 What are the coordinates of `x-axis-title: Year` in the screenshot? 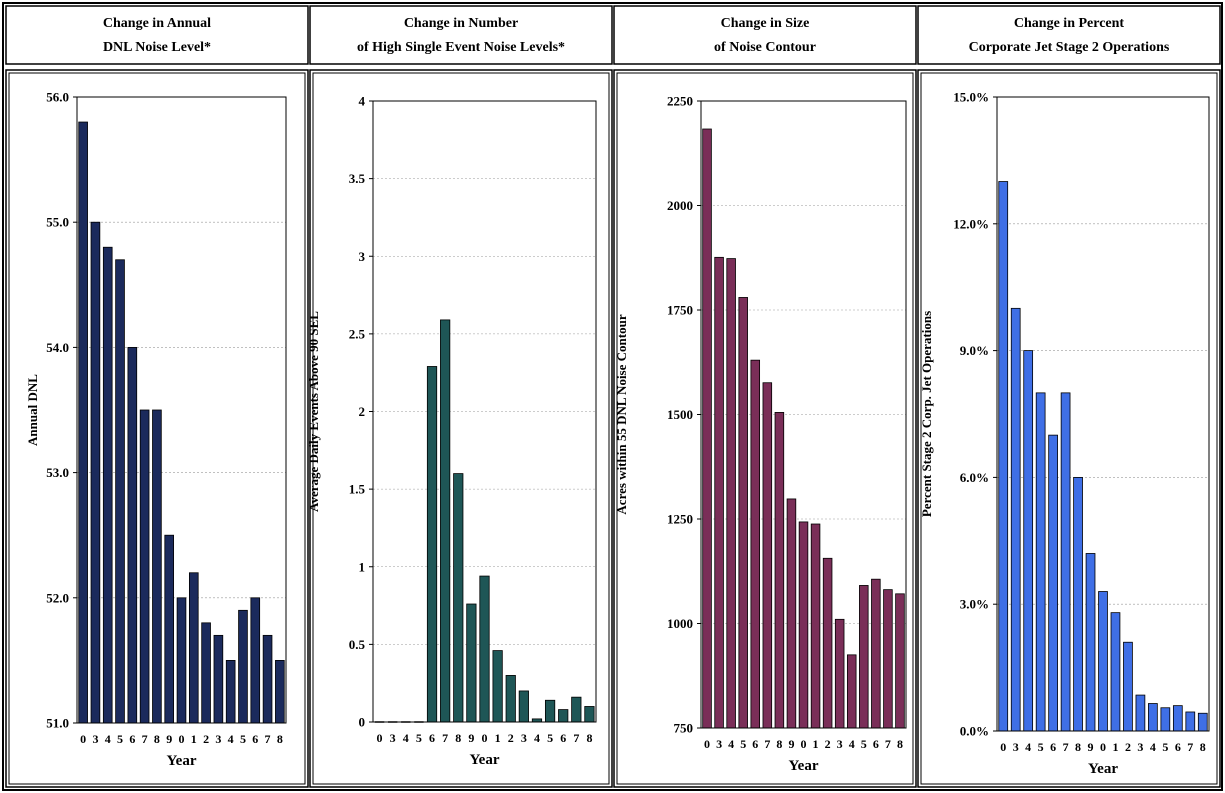 It's located at (485, 760).